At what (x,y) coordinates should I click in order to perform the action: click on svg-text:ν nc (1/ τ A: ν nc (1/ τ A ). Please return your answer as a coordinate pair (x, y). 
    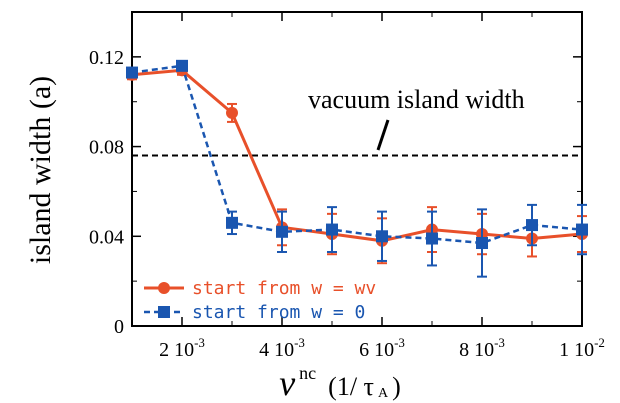
    Looking at the image, I should click on (340, 383).